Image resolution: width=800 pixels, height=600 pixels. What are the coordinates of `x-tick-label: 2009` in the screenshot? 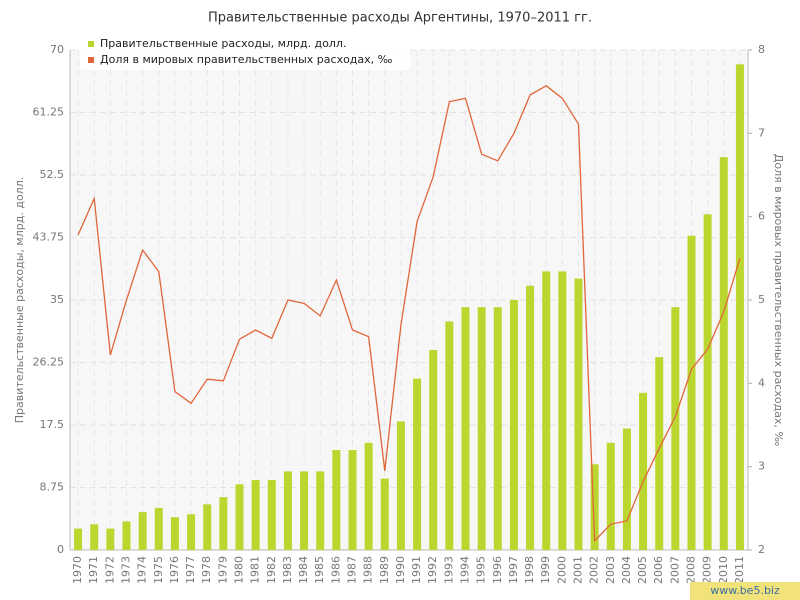 It's located at (707, 570).